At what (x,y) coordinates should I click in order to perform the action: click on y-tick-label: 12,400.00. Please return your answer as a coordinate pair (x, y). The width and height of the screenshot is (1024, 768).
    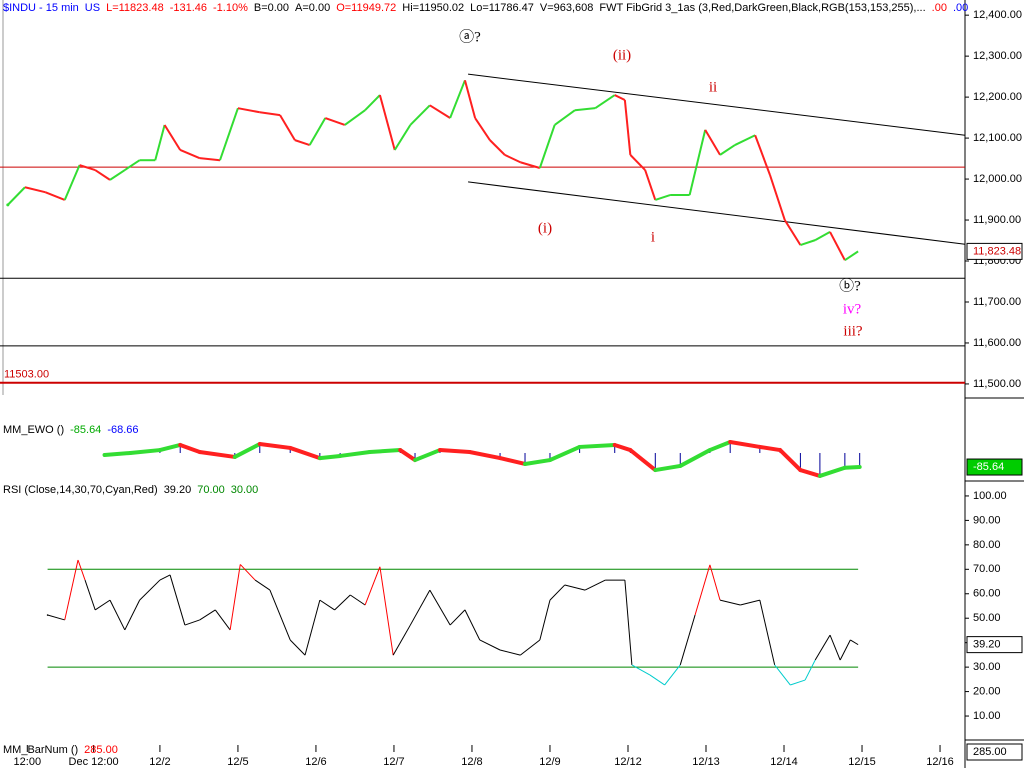
    Looking at the image, I should click on (997, 15).